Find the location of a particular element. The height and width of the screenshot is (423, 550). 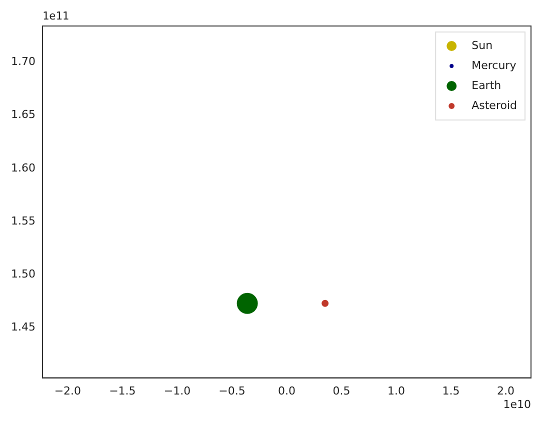

x-tick-label: −2.0 is located at coordinates (68, 391).